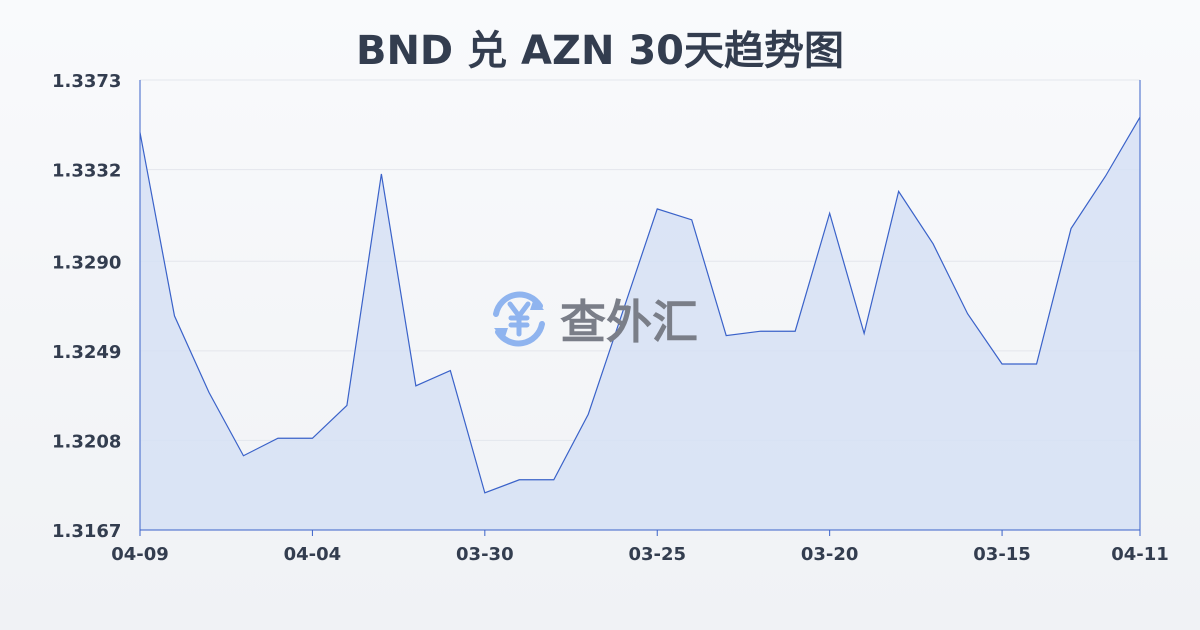  What do you see at coordinates (313, 554) in the screenshot?
I see `x-tick-label: 04-04` at bounding box center [313, 554].